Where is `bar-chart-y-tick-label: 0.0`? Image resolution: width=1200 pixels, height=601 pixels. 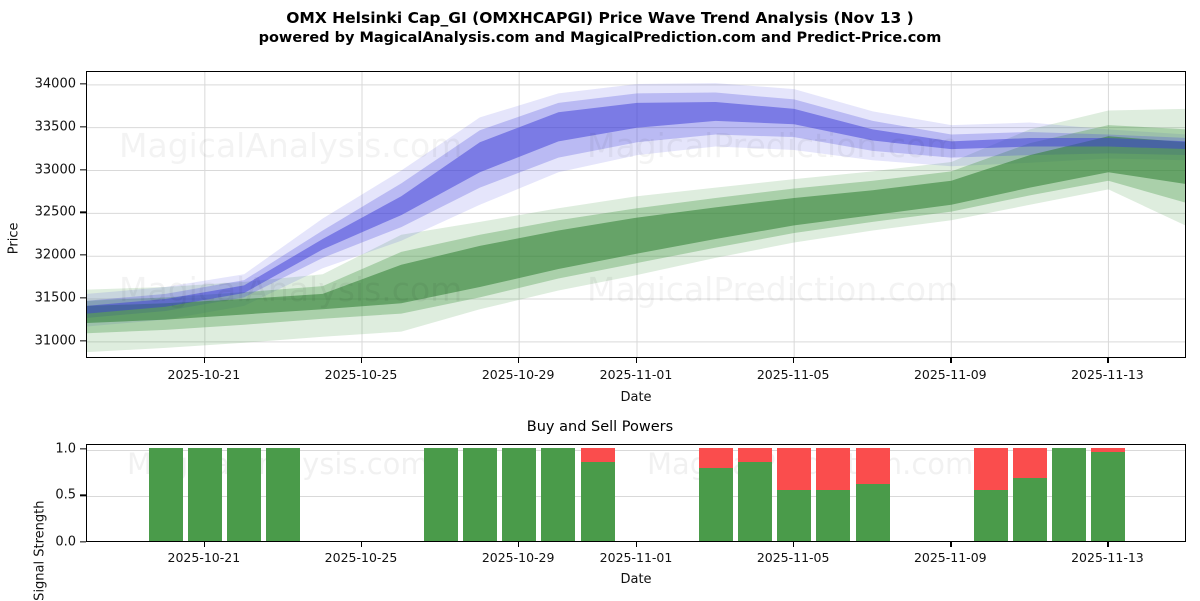
bar-chart-y-tick-label: 0.0 is located at coordinates (65, 542).